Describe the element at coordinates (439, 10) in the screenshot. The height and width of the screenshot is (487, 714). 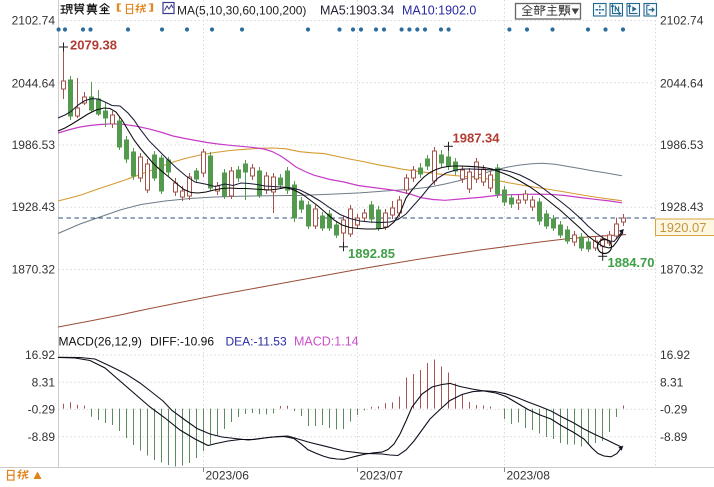
I see `svg-text: MA10:1902.0` at that location.